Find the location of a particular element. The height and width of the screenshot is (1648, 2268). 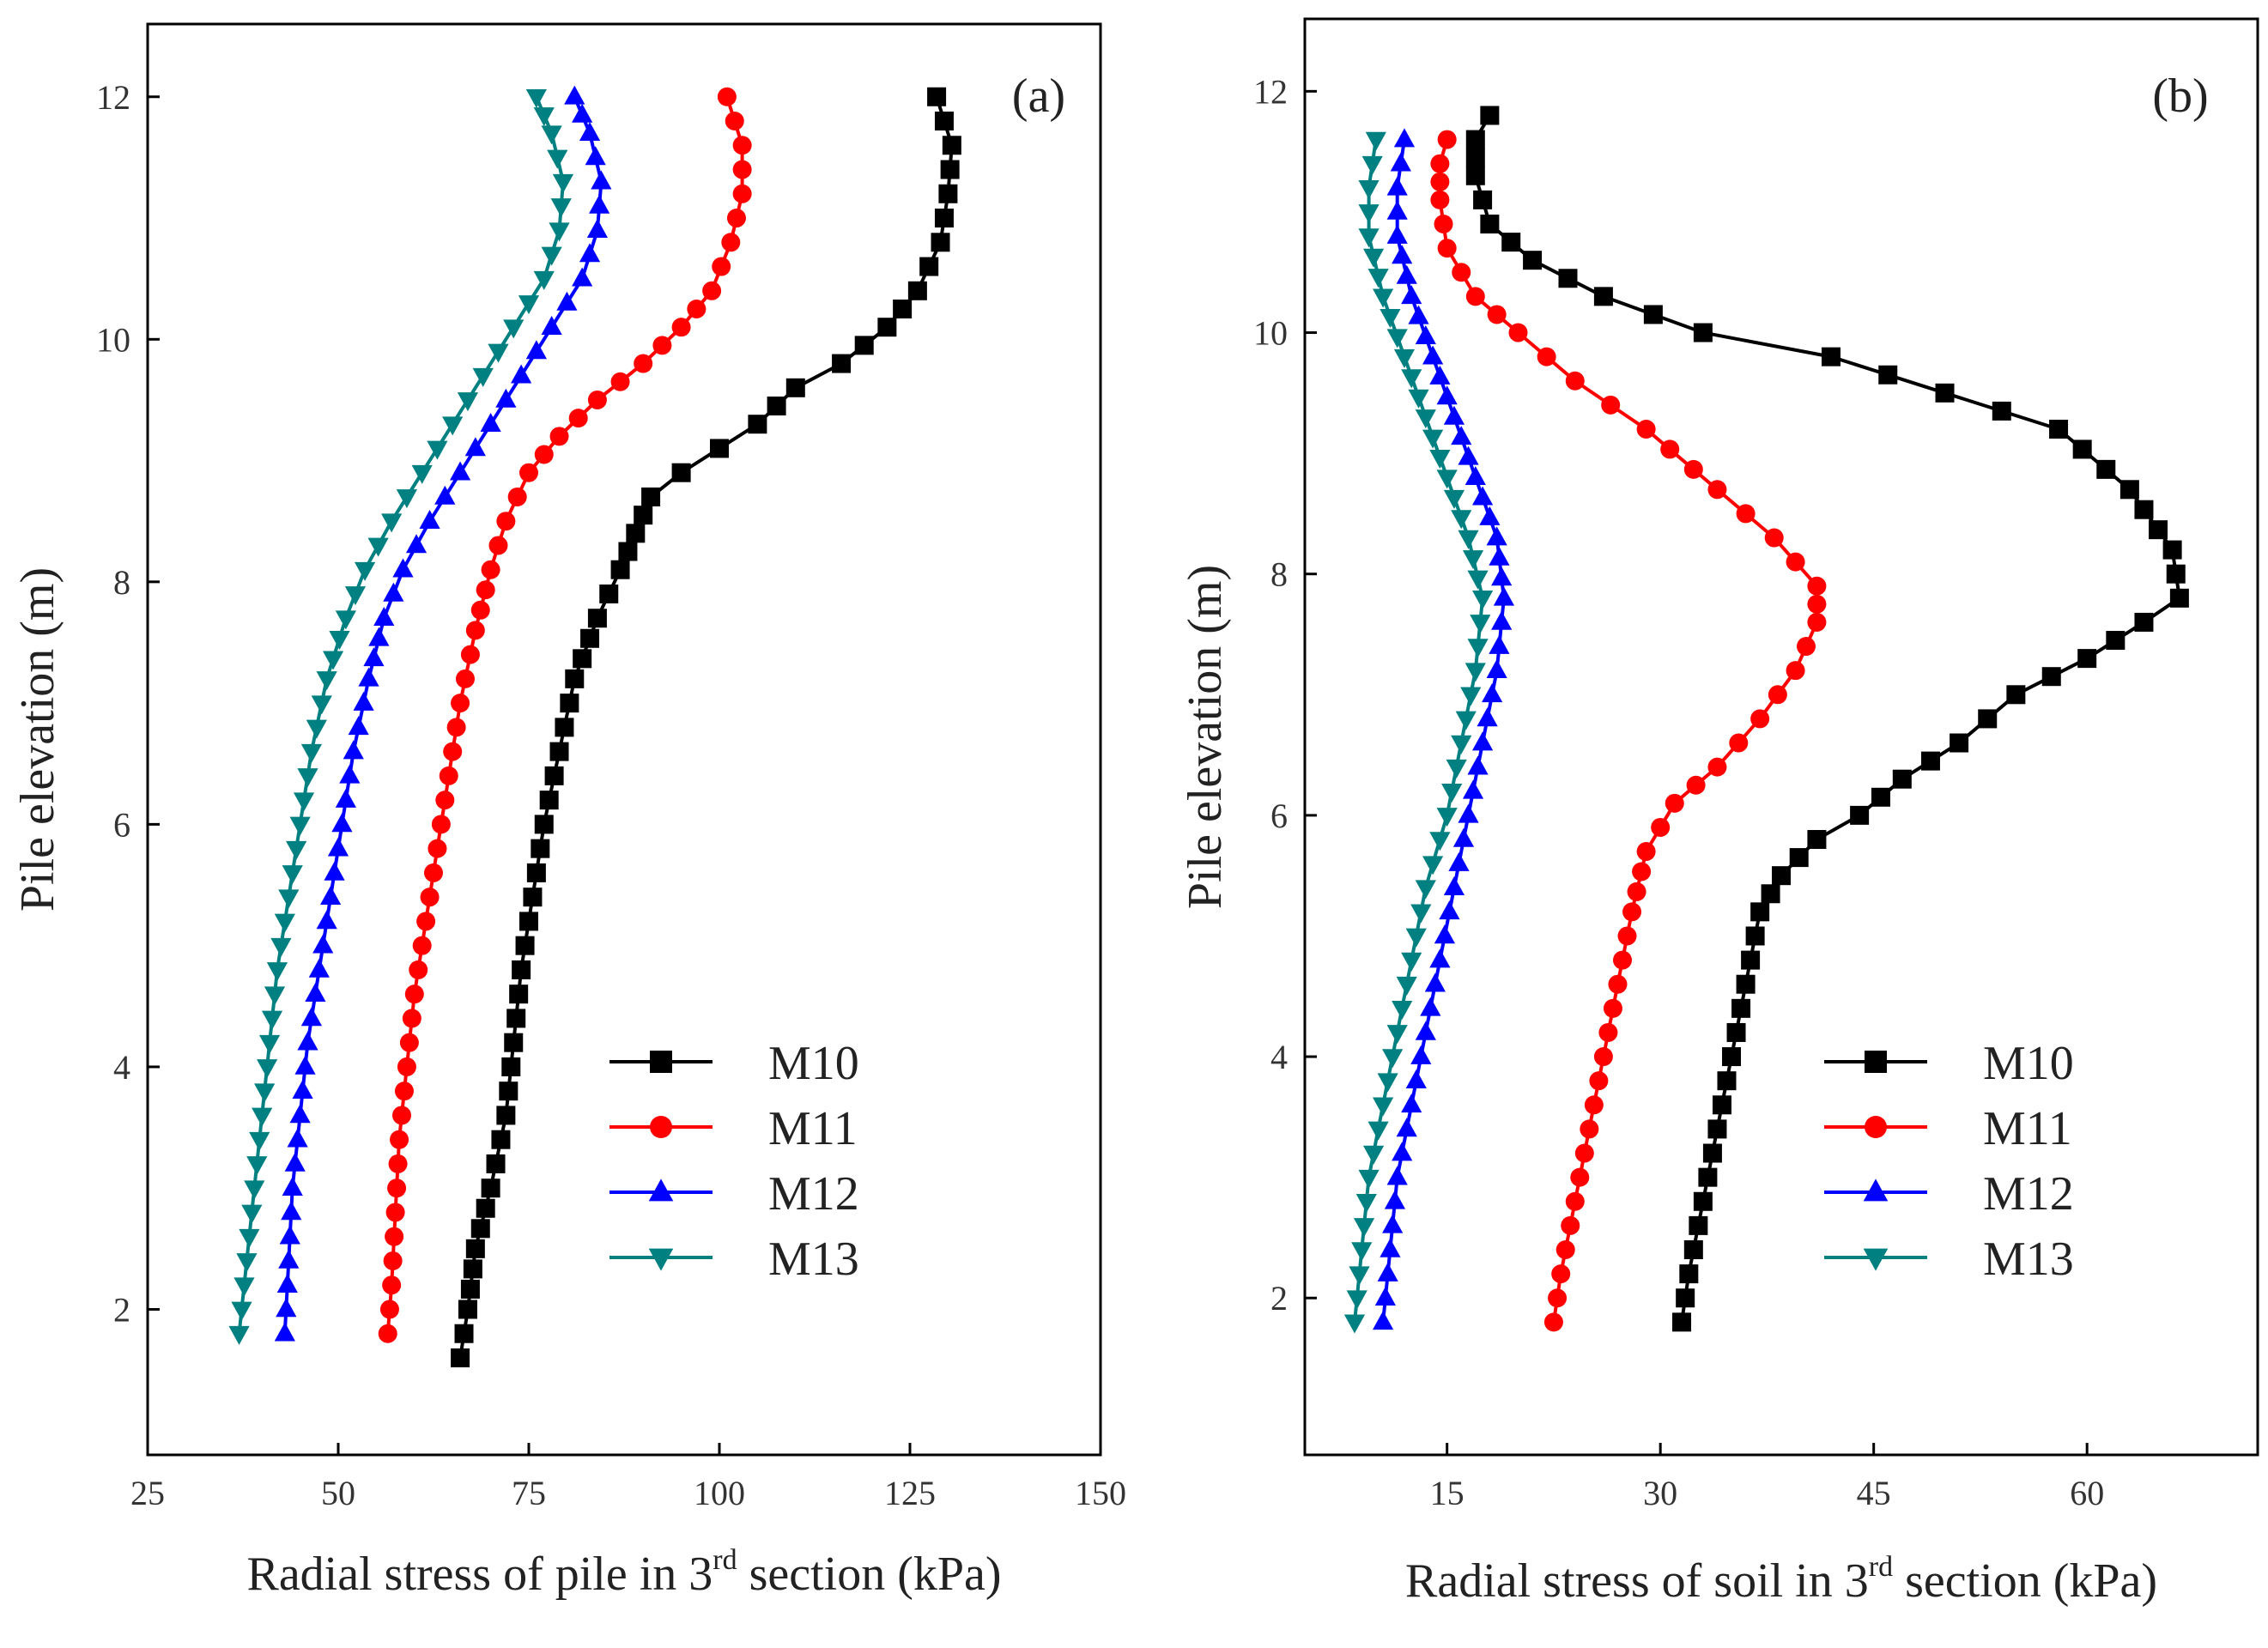

legend-label: M12 is located at coordinates (813, 1194).